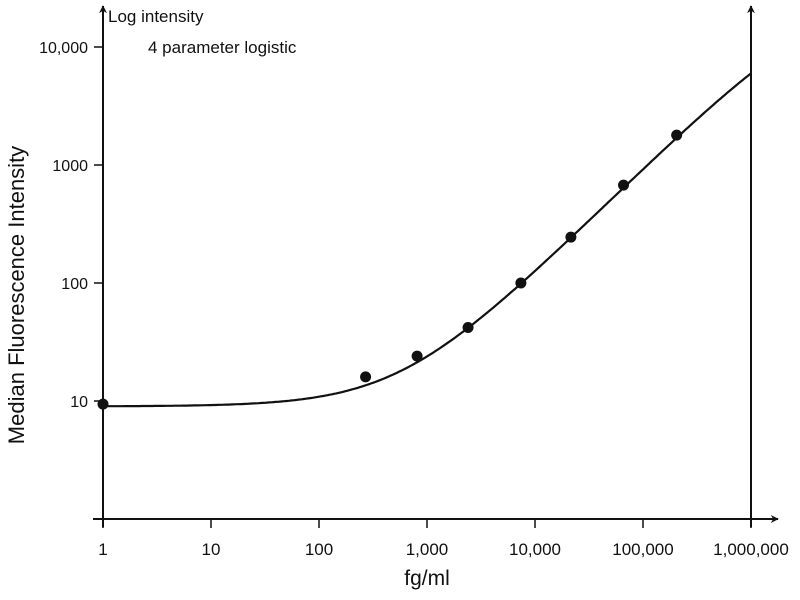  Describe the element at coordinates (427, 549) in the screenshot. I see `x-tick-label: 1,000` at that location.